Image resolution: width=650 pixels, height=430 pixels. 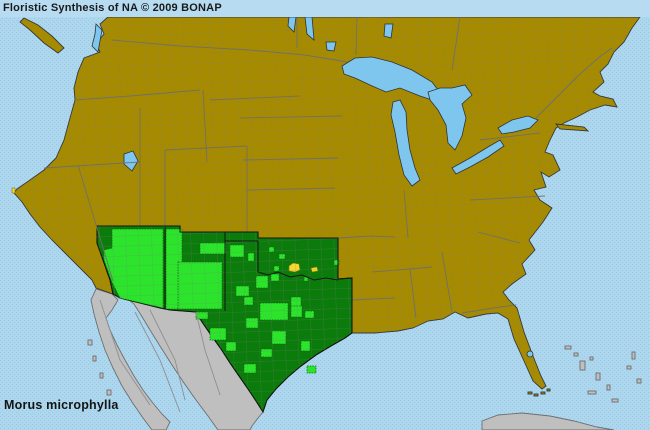 What do you see at coordinates (42, 35) in the screenshot?
I see `vancouver-island` at bounding box center [42, 35].